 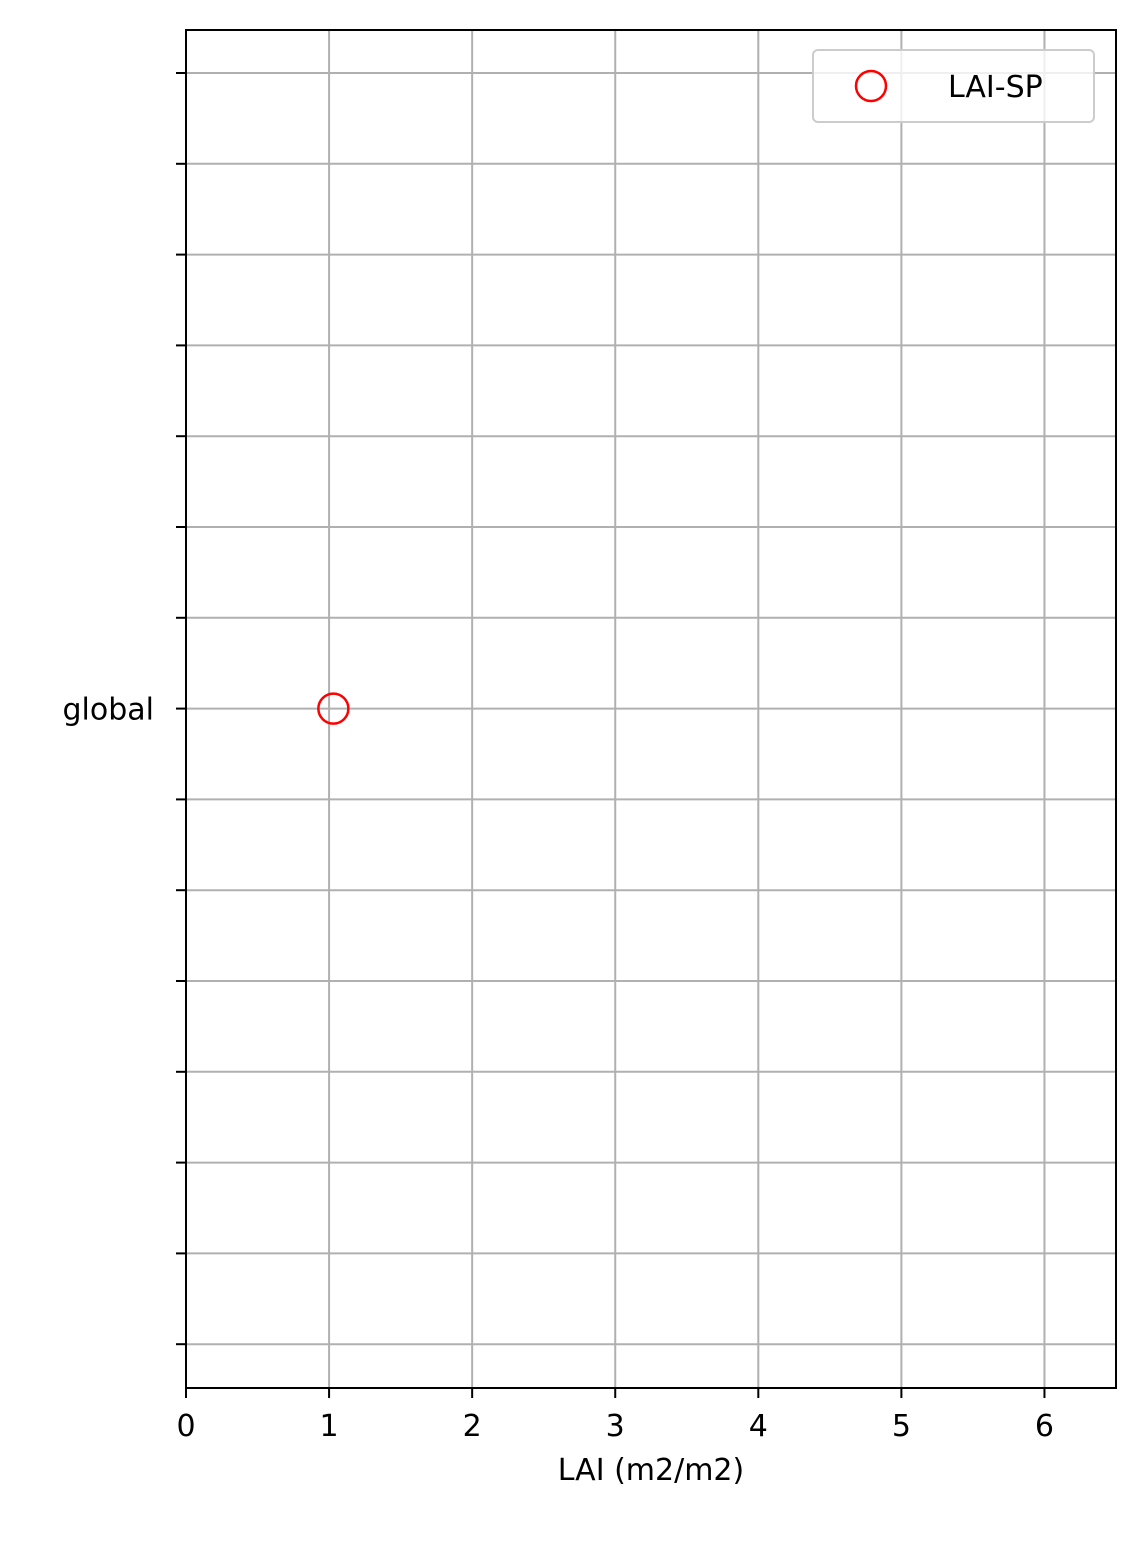 What do you see at coordinates (758, 1426) in the screenshot?
I see `x-tick-label: 4` at bounding box center [758, 1426].